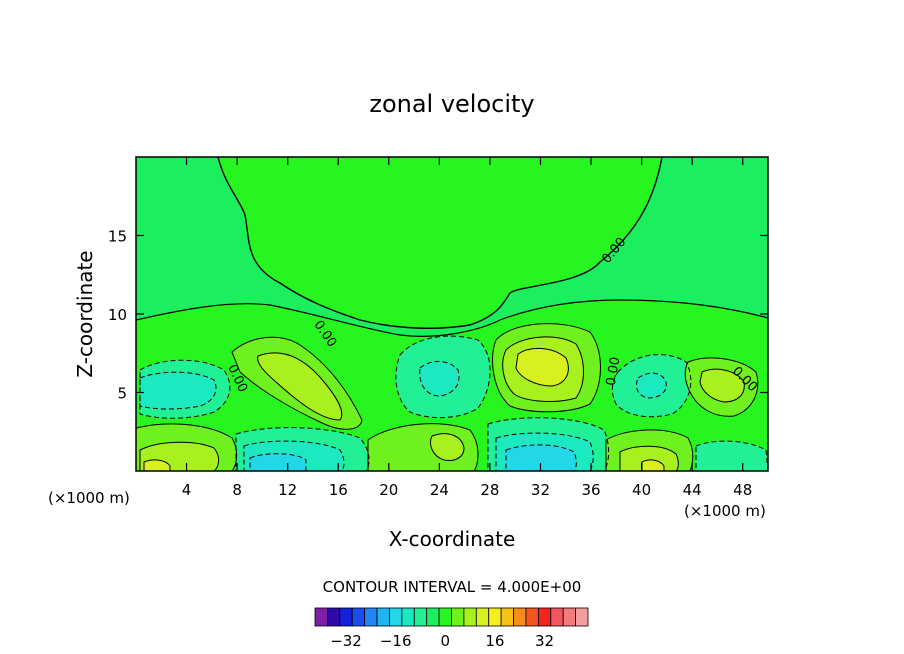 Image resolution: width=904 pixels, height=654 pixels. Describe the element at coordinates (452, 539) in the screenshot. I see `x-axis-label: X-coordinate` at that location.